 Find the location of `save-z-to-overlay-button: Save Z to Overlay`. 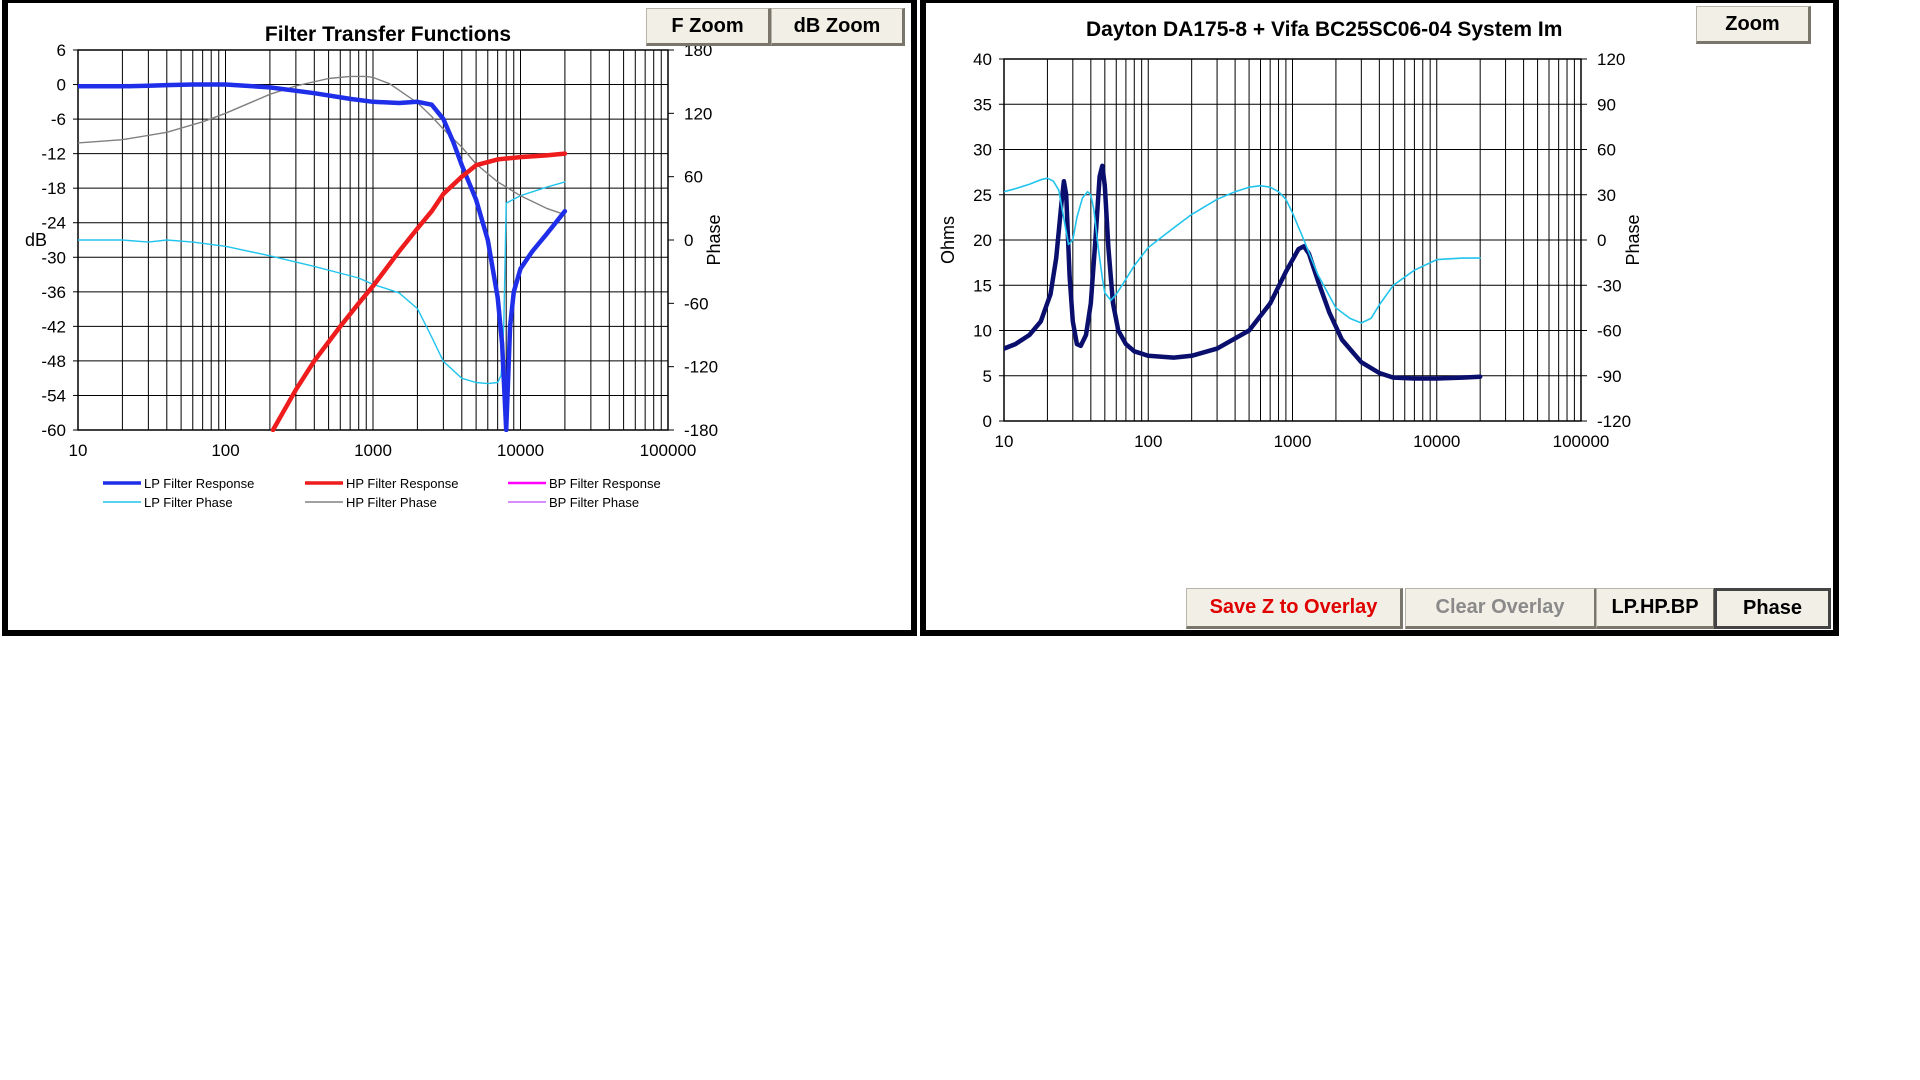

save-z-to-overlay-button: Save Z to Overlay is located at coordinates (1294, 608).